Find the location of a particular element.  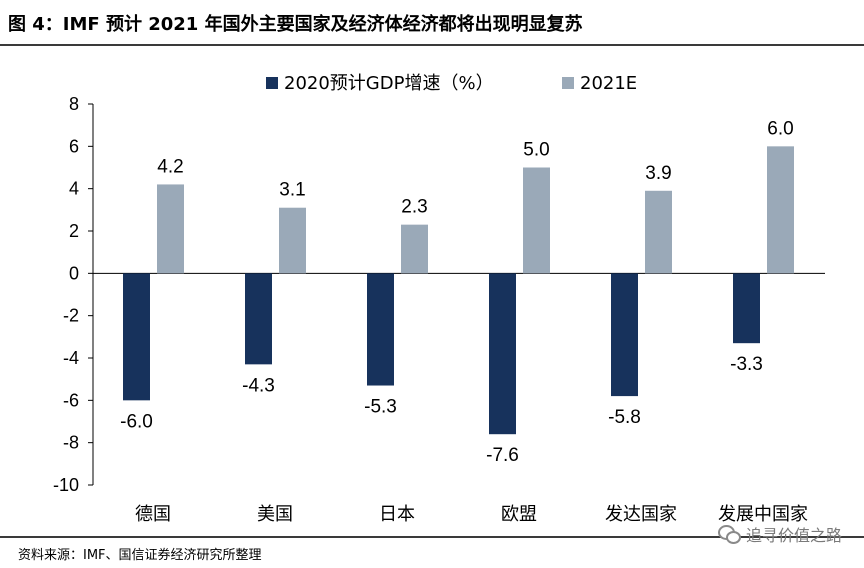

data-label: 3.9 is located at coordinates (658, 173).